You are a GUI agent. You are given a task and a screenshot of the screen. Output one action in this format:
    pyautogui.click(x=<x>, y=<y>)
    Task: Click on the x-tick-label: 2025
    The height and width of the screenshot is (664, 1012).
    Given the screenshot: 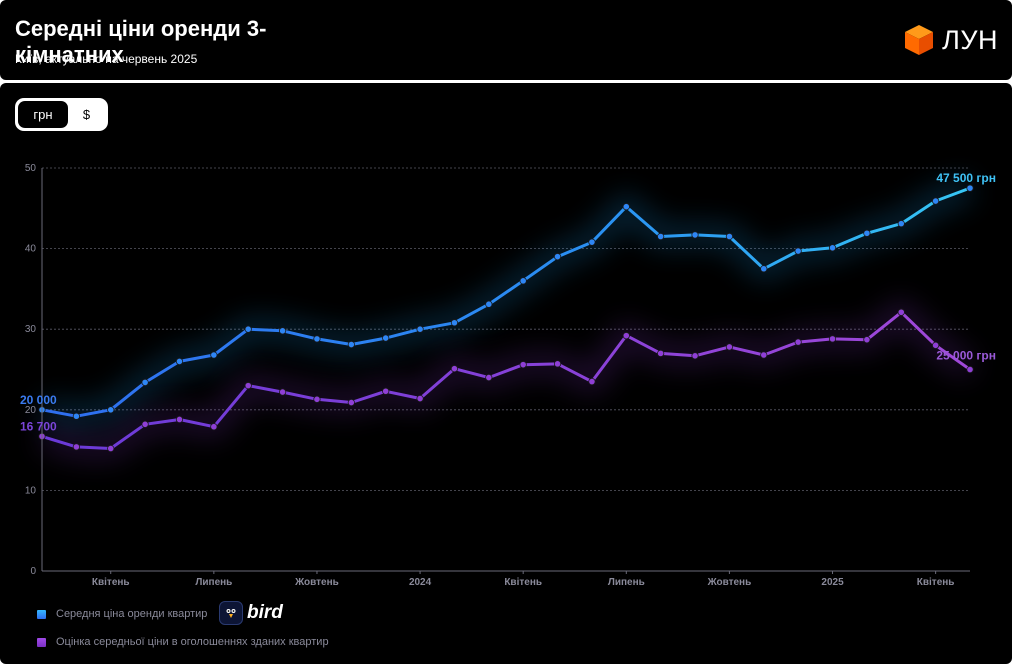 What is the action you would take?
    pyautogui.click(x=832, y=582)
    